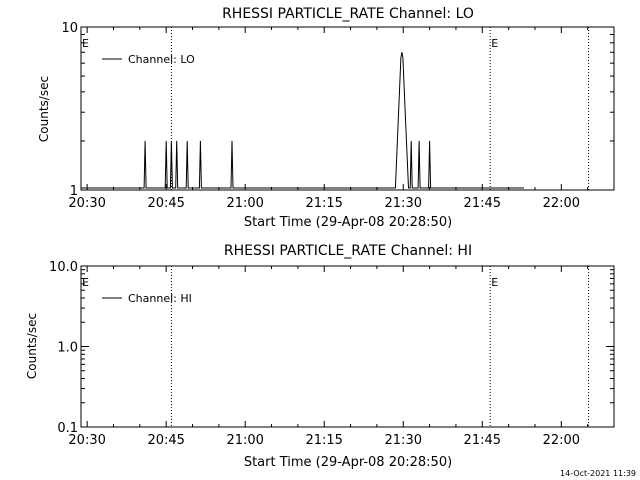  What do you see at coordinates (598, 473) in the screenshot?
I see `footer-timestamp: 14-Oct-2021 11:39` at bounding box center [598, 473].